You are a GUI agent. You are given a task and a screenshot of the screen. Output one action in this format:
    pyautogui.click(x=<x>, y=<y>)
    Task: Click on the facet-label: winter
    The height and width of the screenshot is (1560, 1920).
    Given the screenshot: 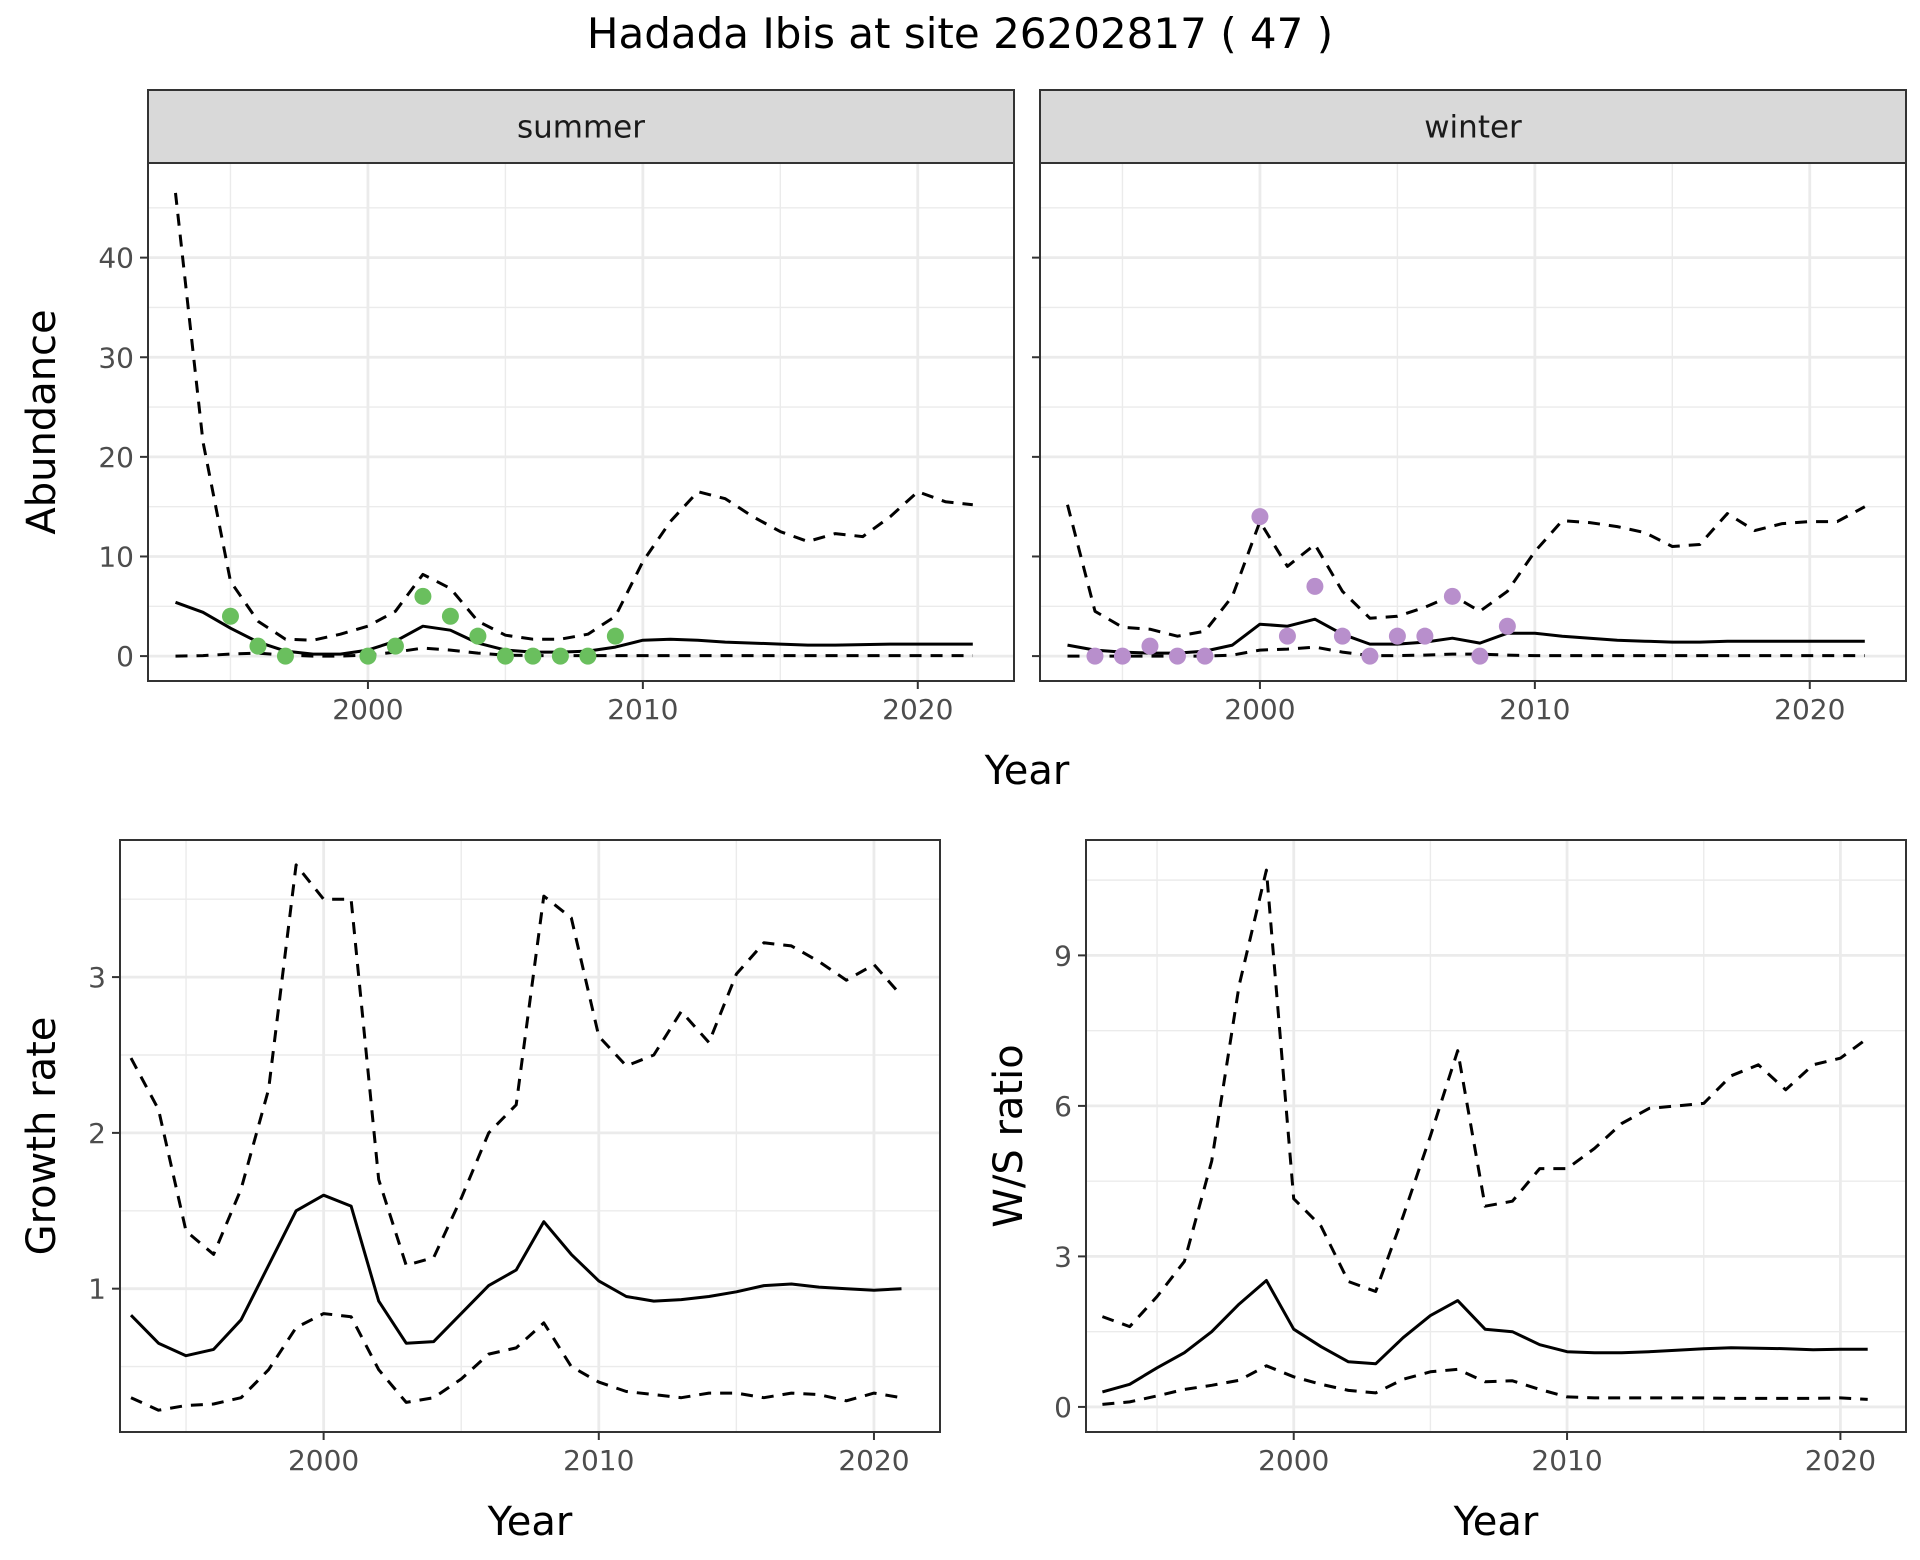 What is the action you would take?
    pyautogui.click(x=1473, y=128)
    